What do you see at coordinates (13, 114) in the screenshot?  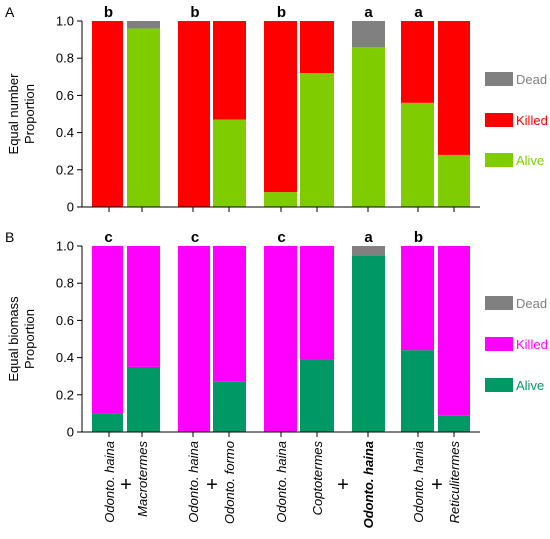 I see `y-axis-label: Equal number` at bounding box center [13, 114].